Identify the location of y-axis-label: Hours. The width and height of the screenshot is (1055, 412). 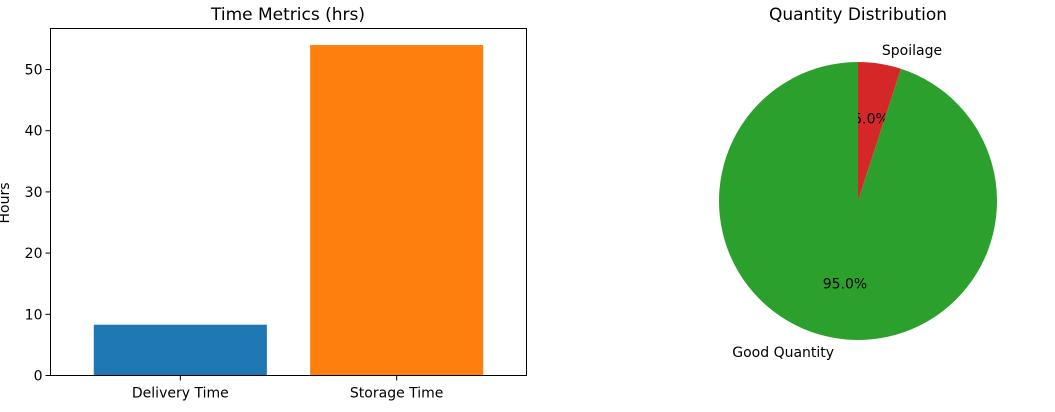
(6, 202).